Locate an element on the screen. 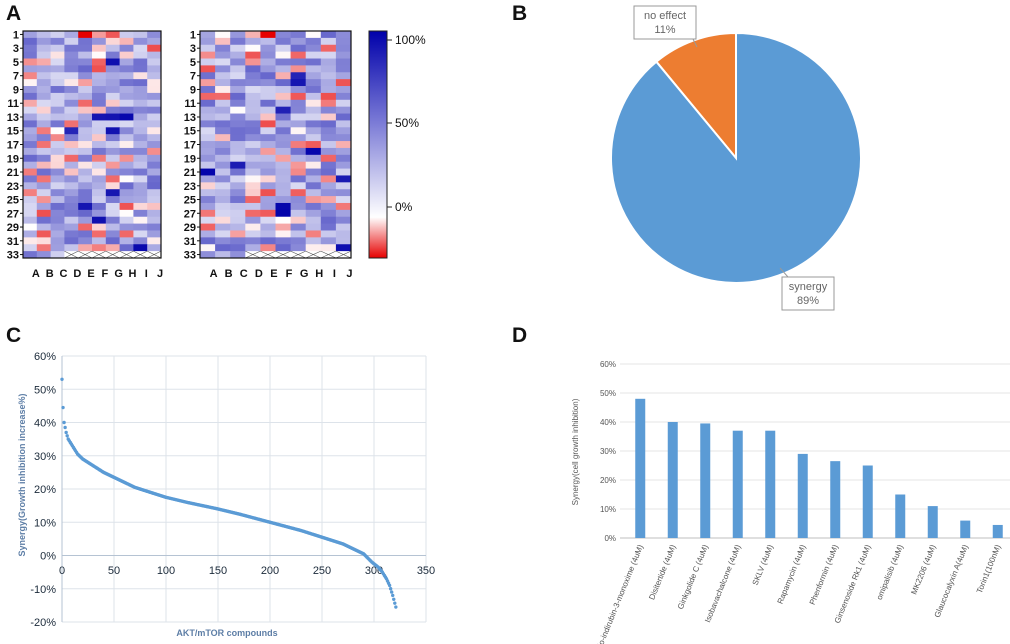 This screenshot has height=644, width=1010. bar-category-label: Disitertide (4uM) is located at coordinates (662, 572).